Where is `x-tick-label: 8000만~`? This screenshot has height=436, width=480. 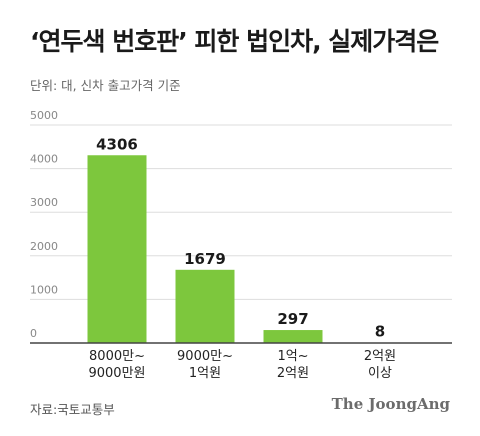 x-tick-label: 8000만~ is located at coordinates (117, 356).